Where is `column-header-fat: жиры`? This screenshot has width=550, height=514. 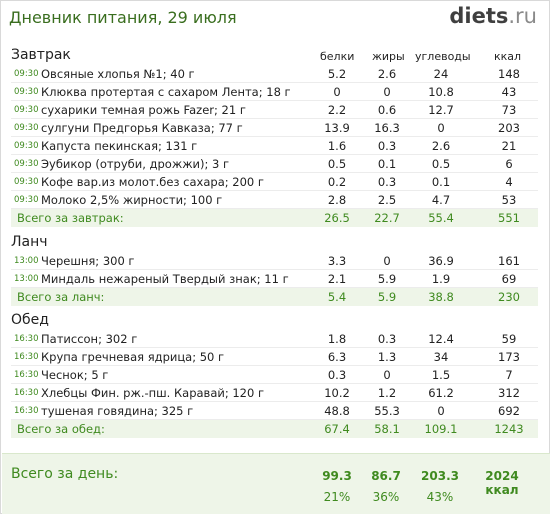 column-header-fat: жиры is located at coordinates (388, 56).